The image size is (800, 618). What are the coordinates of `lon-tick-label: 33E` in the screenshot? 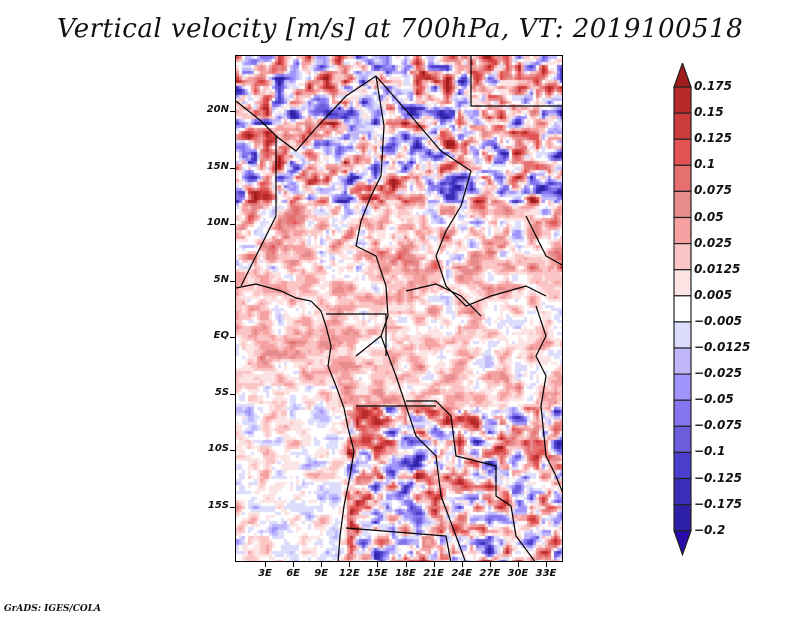 It's located at (546, 573).